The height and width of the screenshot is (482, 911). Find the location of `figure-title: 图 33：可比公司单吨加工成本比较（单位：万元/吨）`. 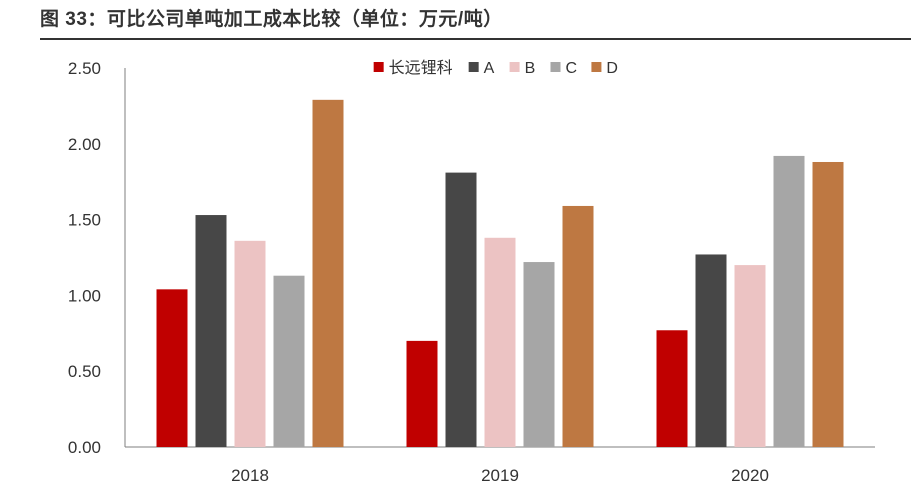

figure-title: 图 33：可比公司单吨加工成本比较（单位：万元/吨） is located at coordinates (271, 19).